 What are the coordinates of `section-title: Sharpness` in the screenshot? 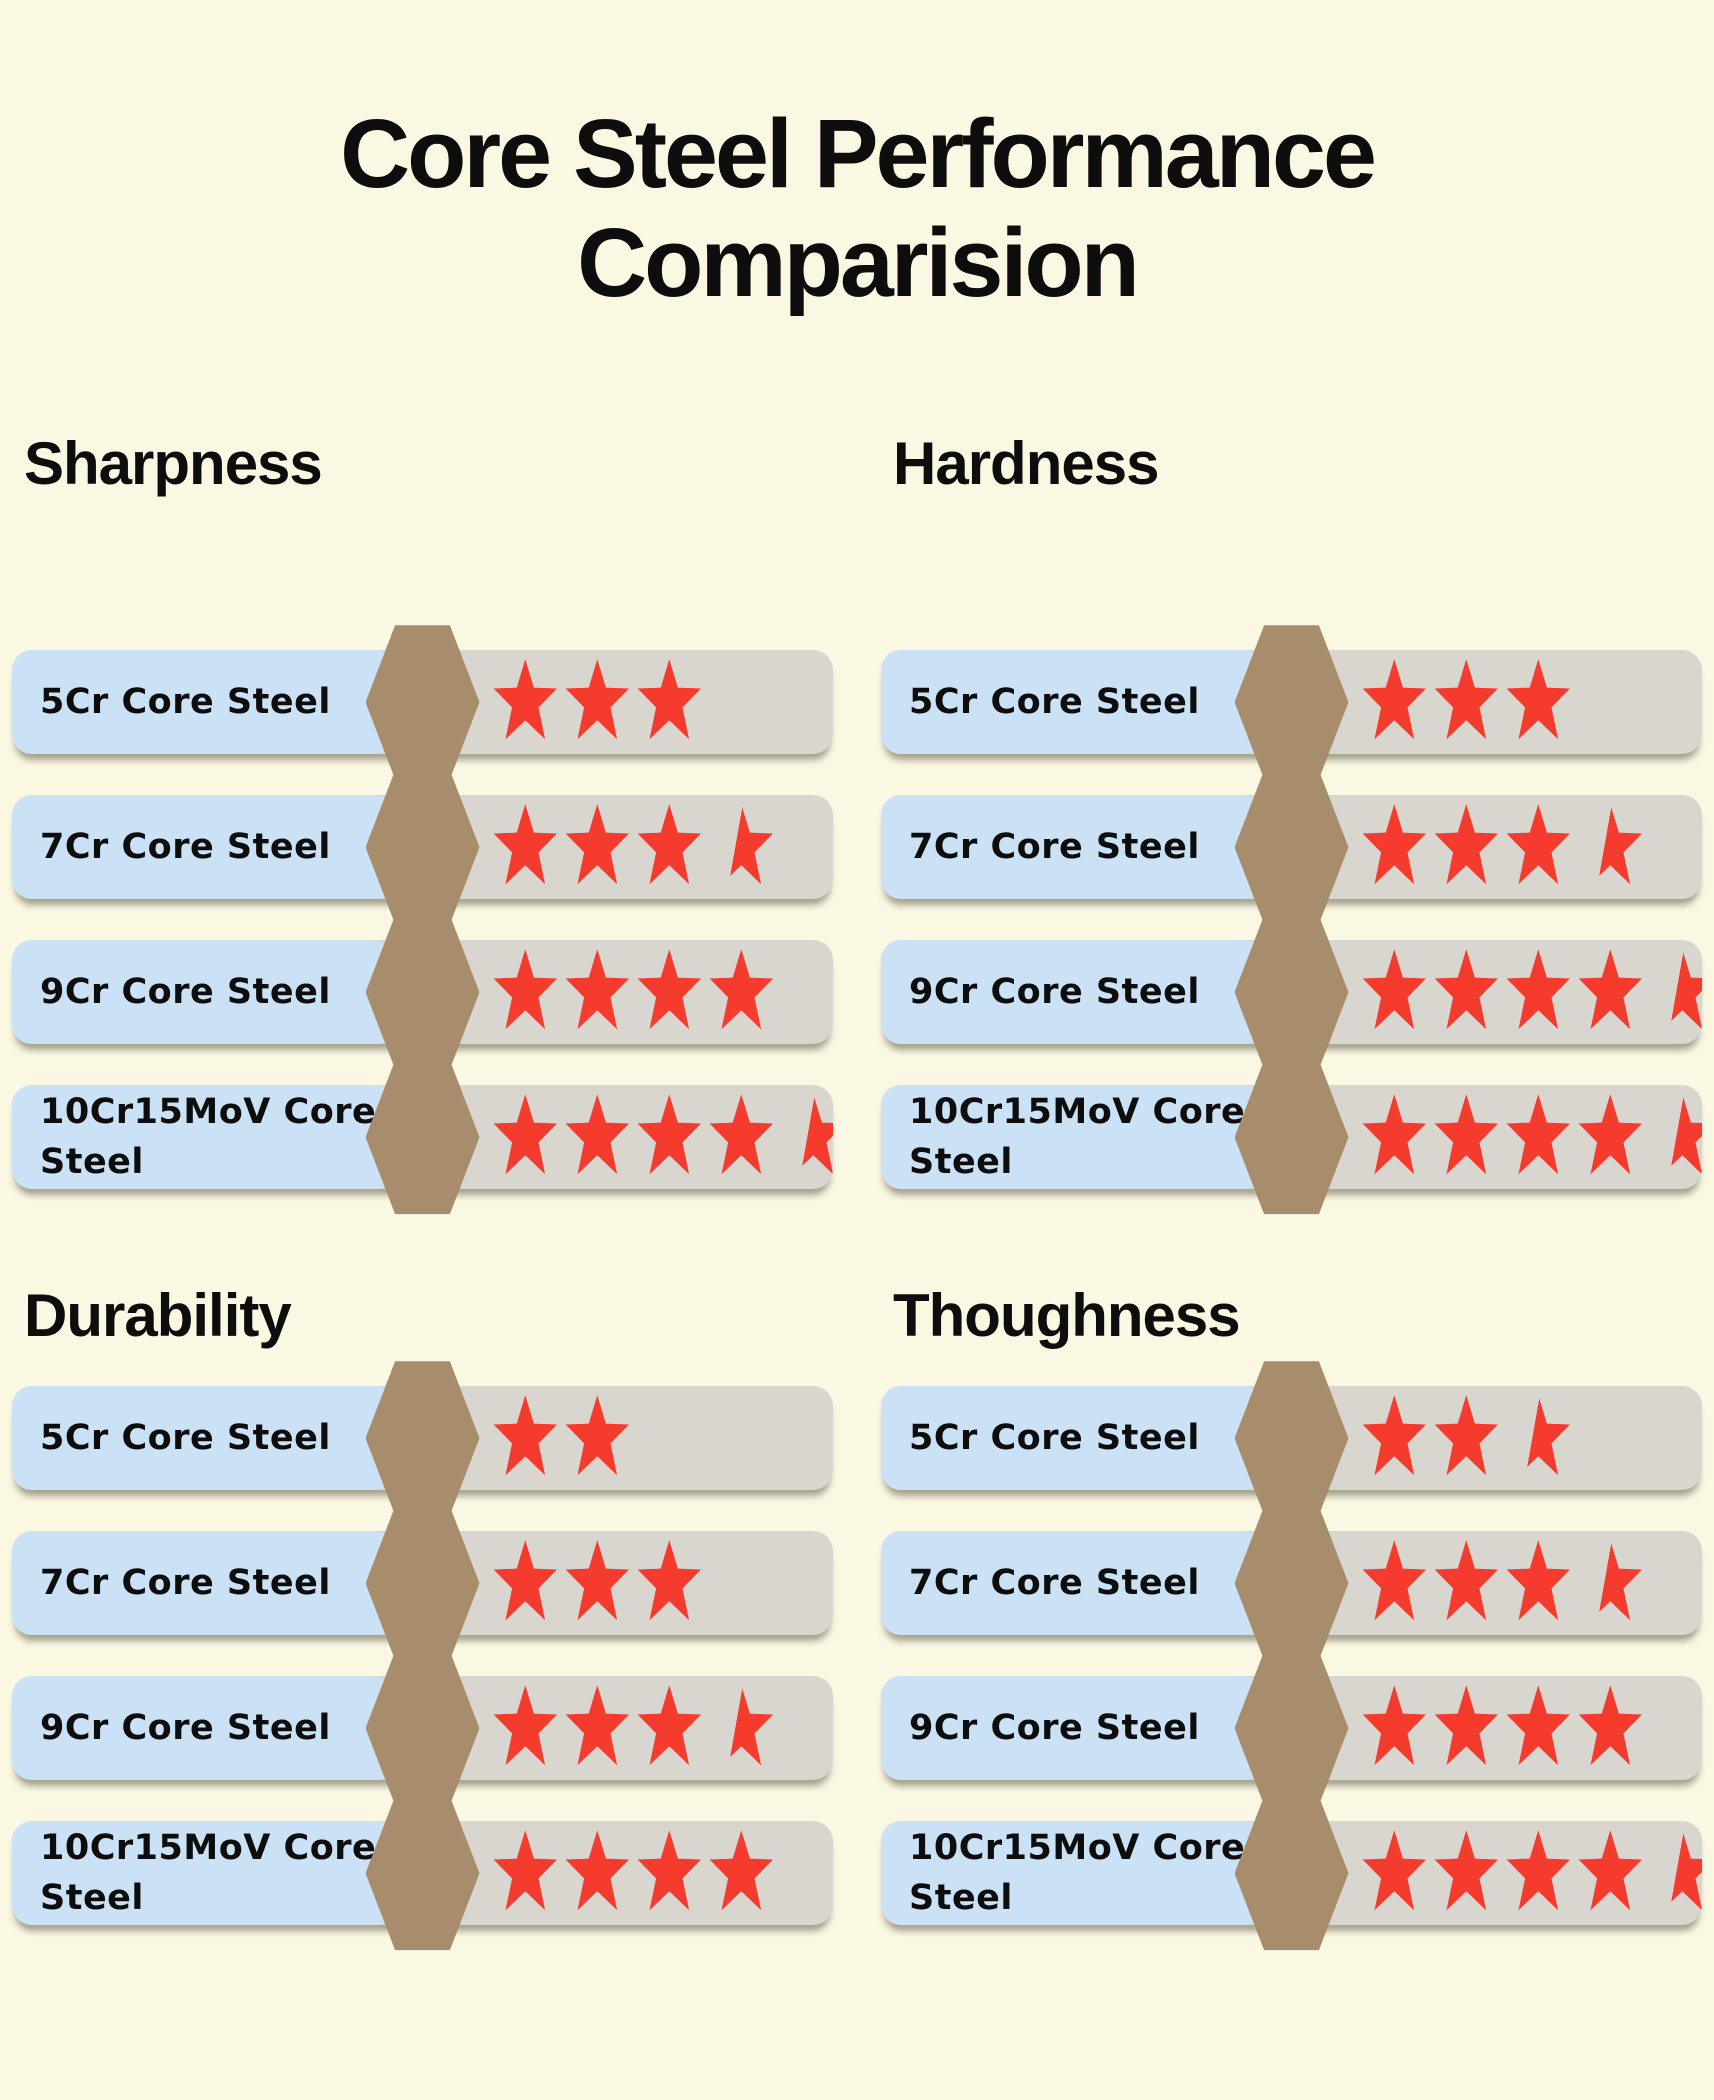 It's located at (173, 464).